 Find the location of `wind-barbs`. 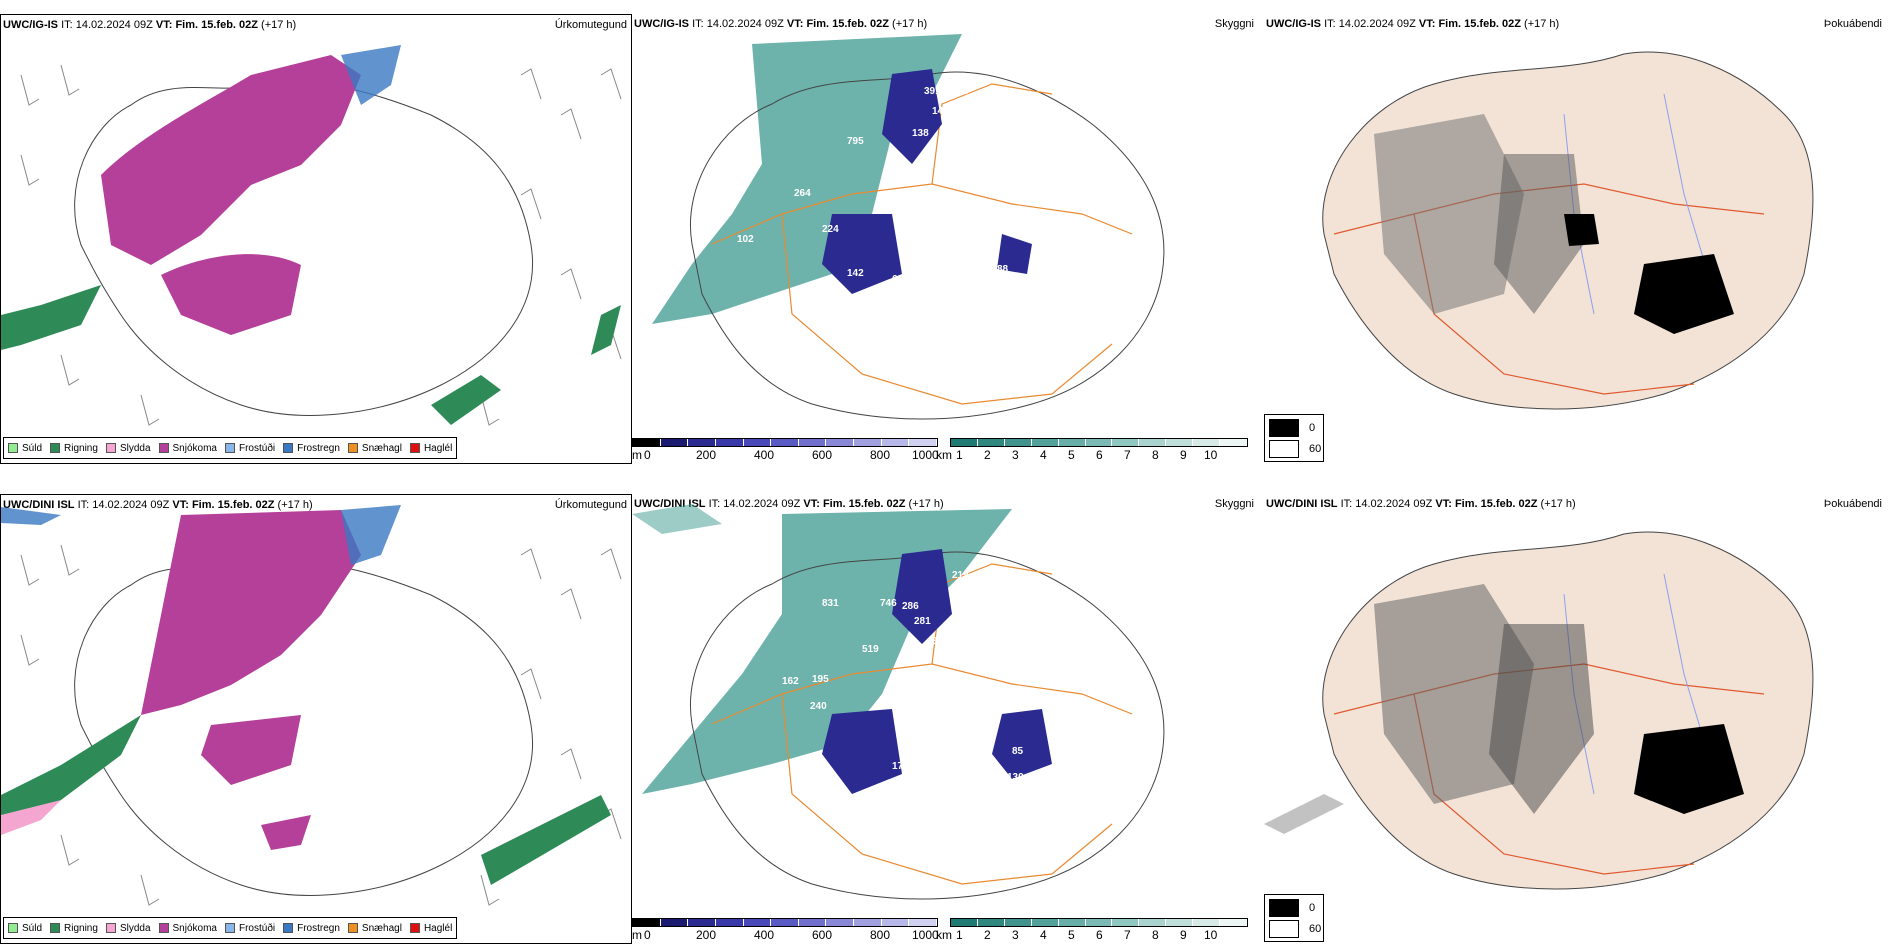

wind-barbs is located at coordinates (321, 245).